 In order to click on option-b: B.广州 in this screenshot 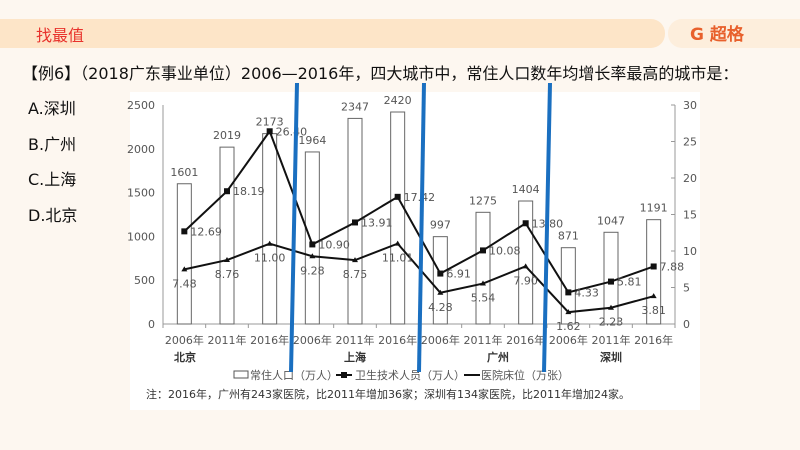, I will do `click(52, 144)`.